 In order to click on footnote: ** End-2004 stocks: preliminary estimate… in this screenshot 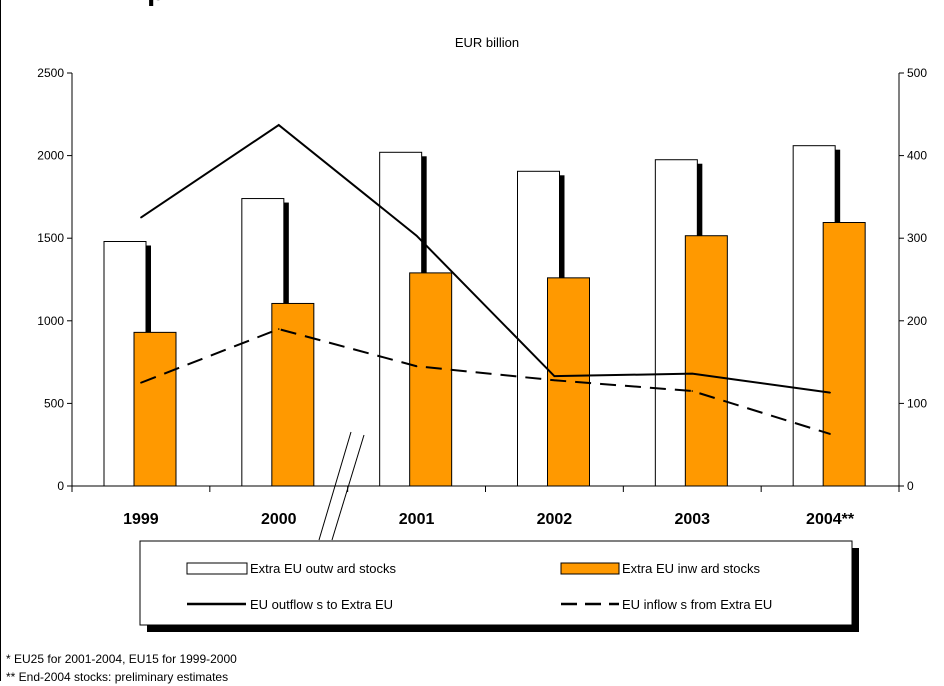, I will do `click(117, 677)`.